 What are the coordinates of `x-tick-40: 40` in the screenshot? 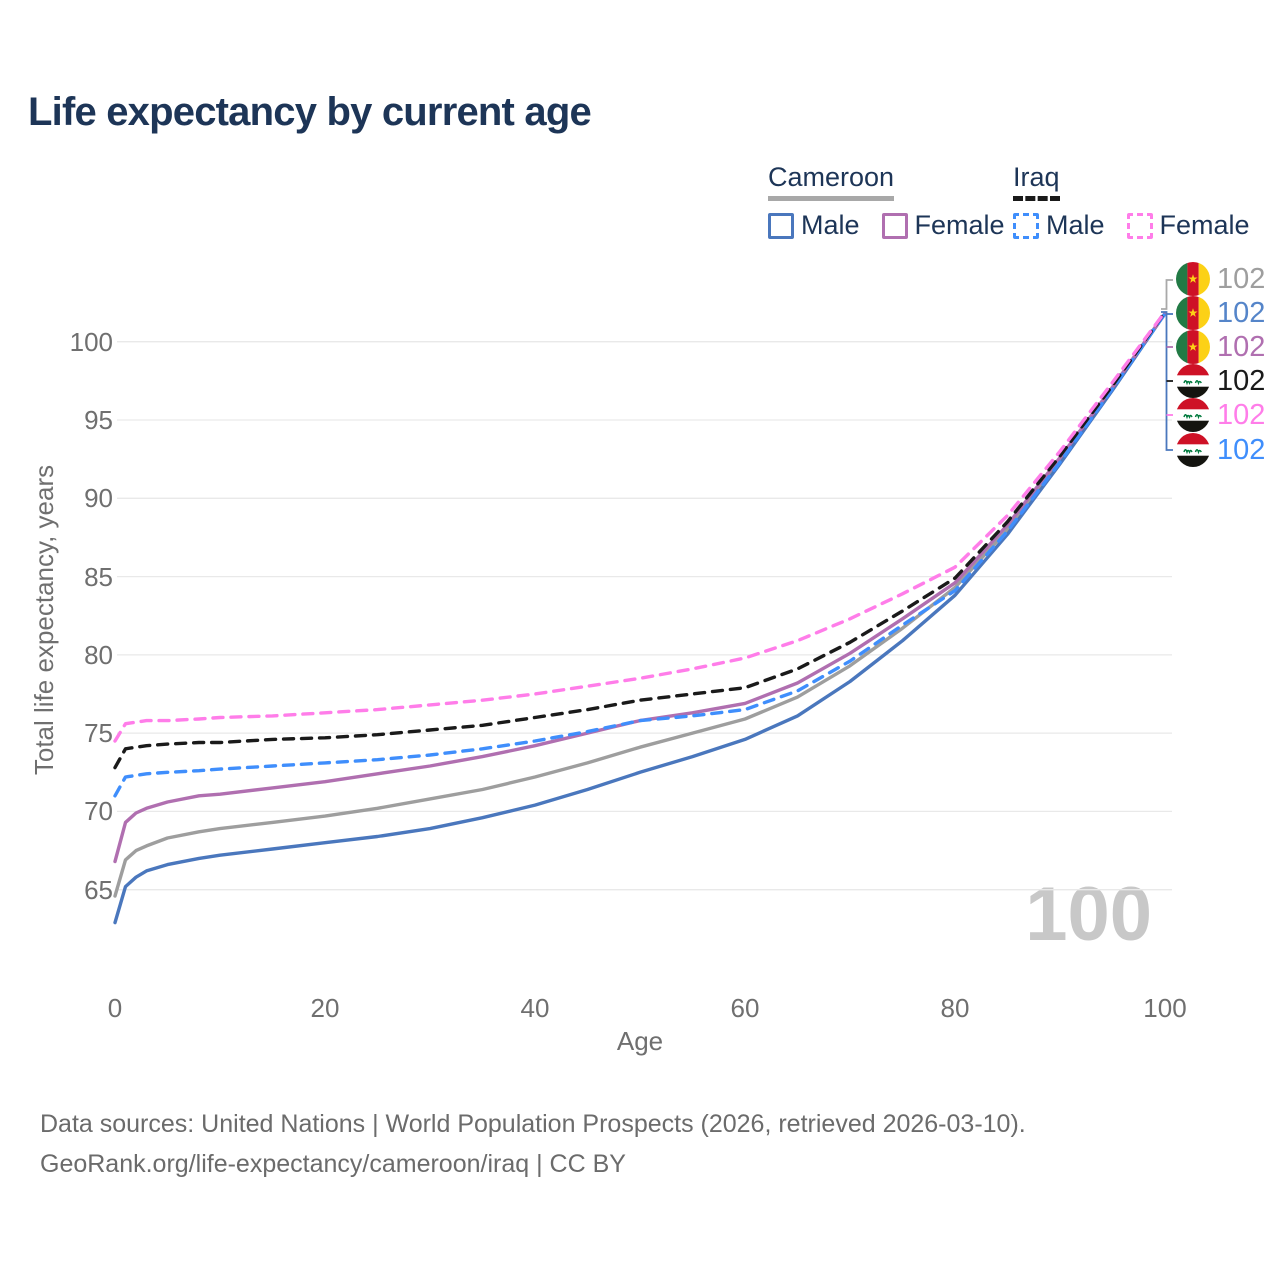 It's located at (535, 1008).